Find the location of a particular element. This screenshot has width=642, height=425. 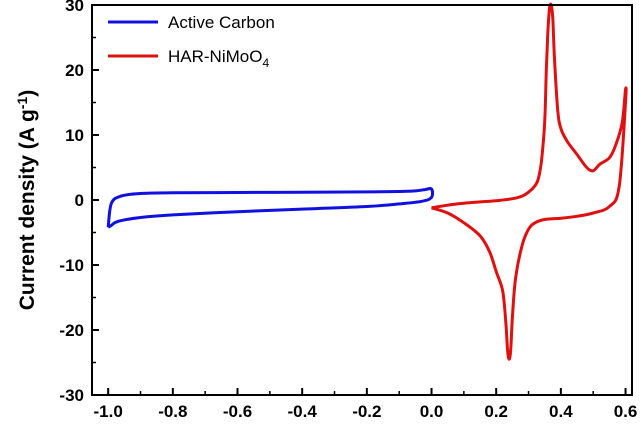

x-tick-label: 0.0 is located at coordinates (432, 411).